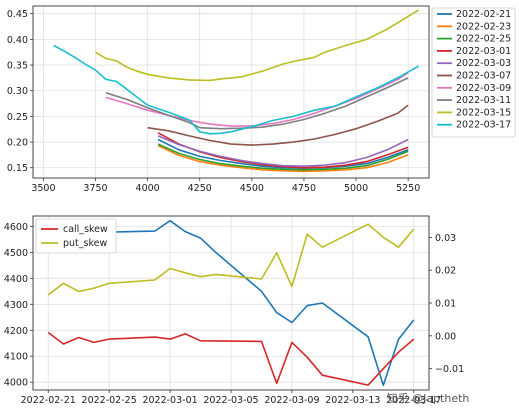 This screenshot has height=413, width=519. Describe the element at coordinates (291, 400) in the screenshot. I see `x-tick-label: 2022-03-09` at that location.